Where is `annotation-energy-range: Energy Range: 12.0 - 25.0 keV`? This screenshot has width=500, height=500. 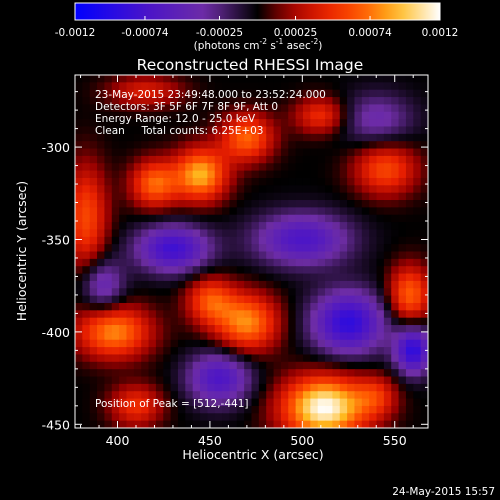
annotation-energy-range: Energy Range: 12.0 - 25.0 keV is located at coordinates (175, 119).